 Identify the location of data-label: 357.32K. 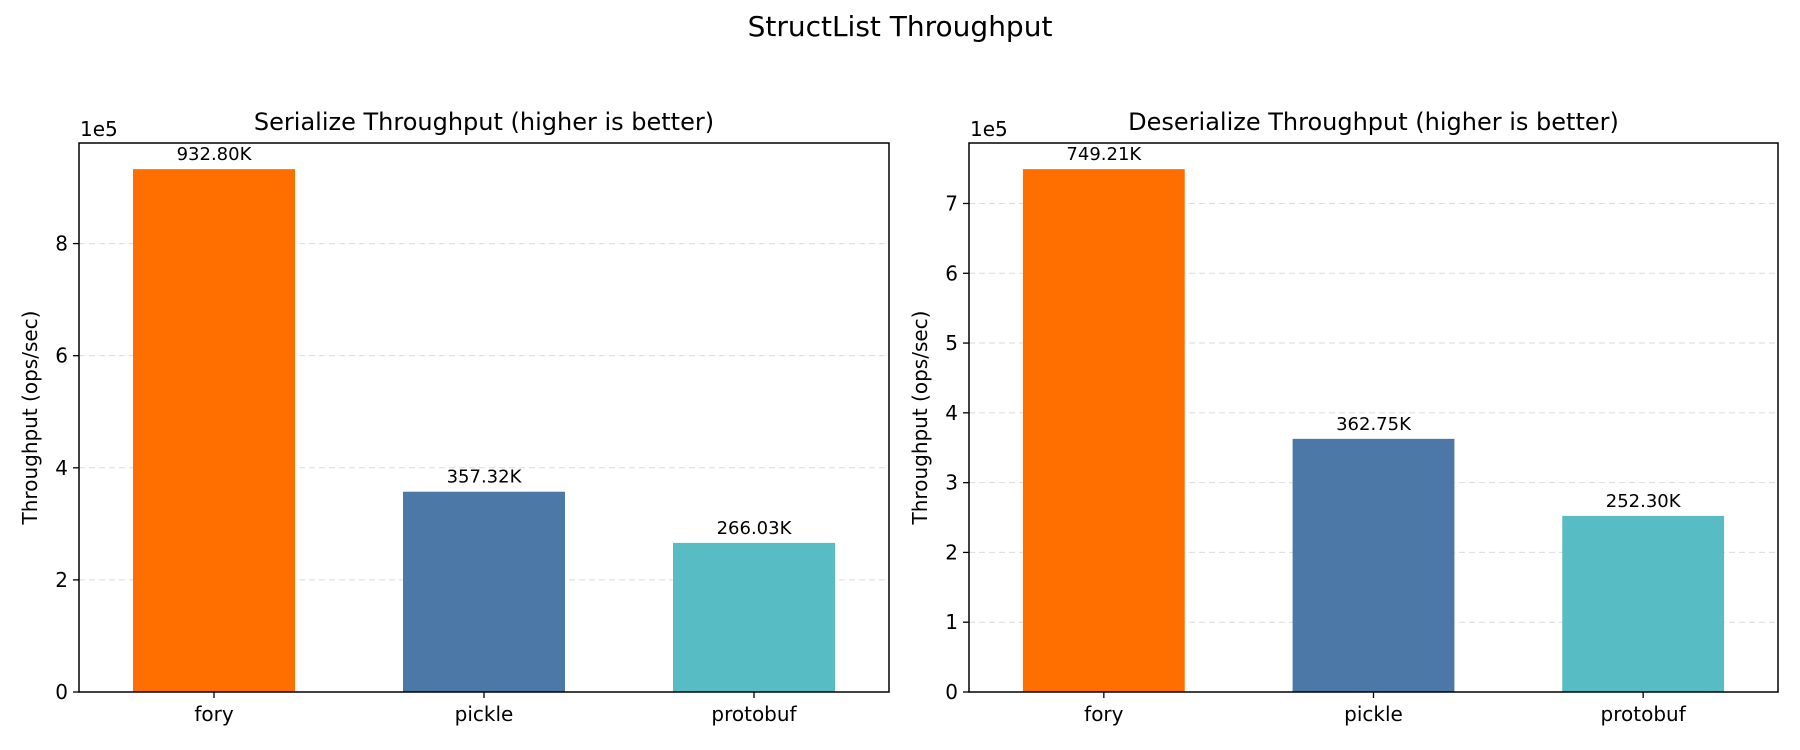
(485, 477).